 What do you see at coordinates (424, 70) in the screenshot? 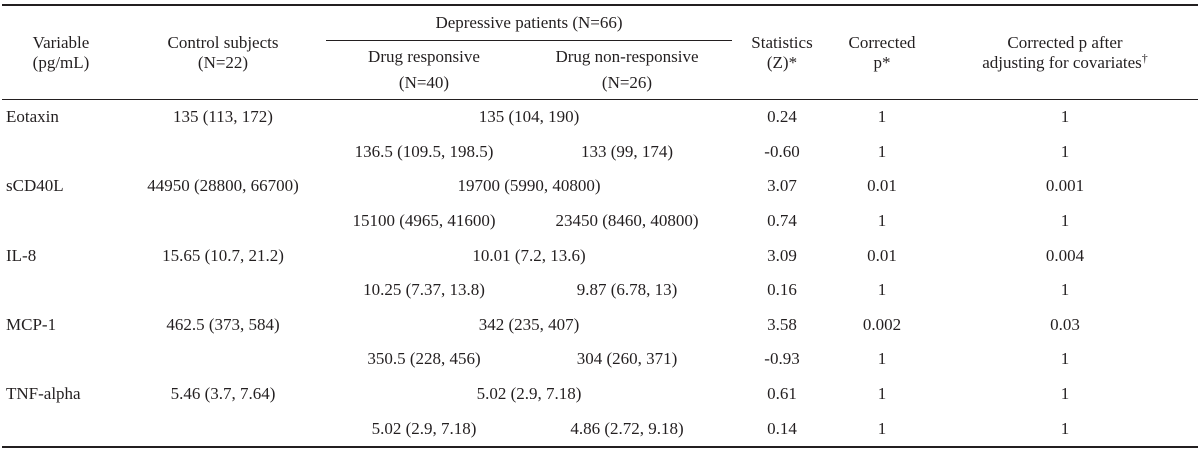
I see `header-drug-responsive: Drug responsive (N=40)` at bounding box center [424, 70].